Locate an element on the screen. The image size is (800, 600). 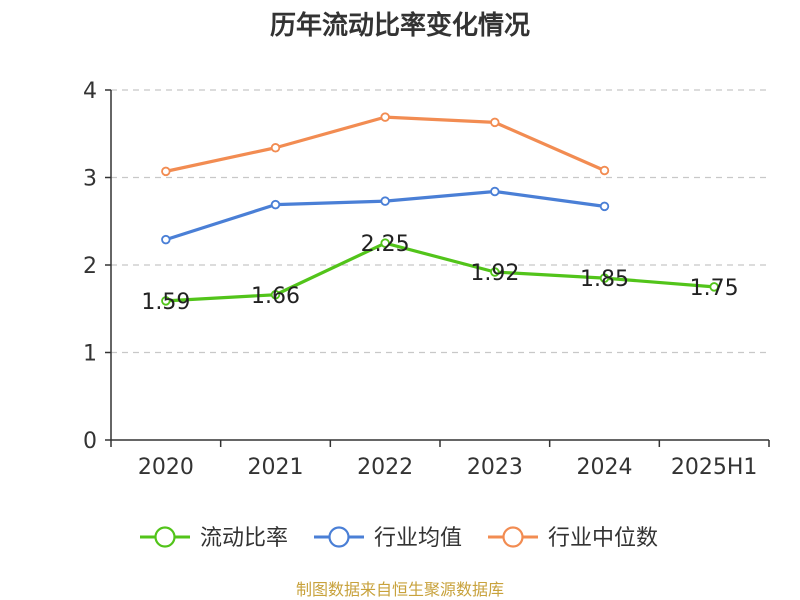
series-2-point-2023 is located at coordinates (495, 122).